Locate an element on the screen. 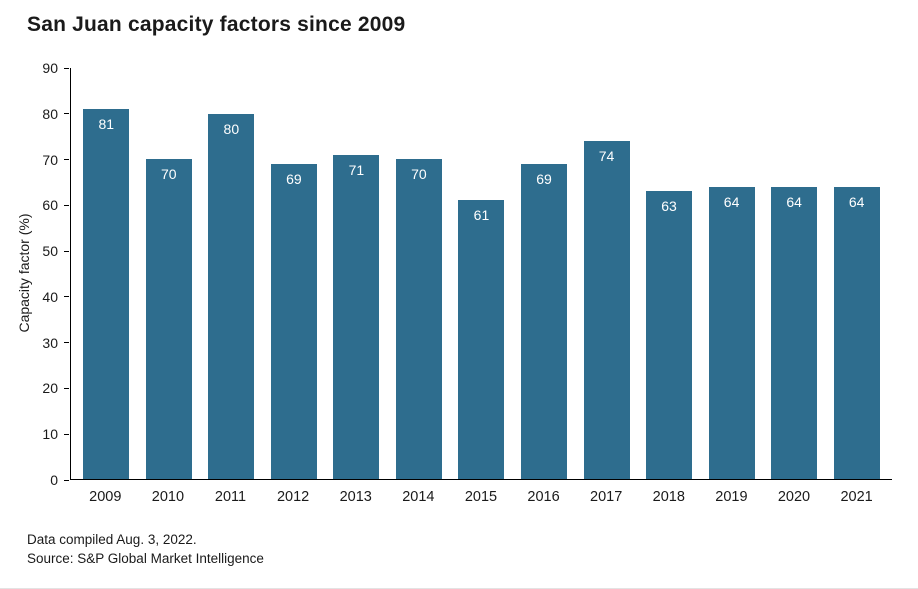 This screenshot has height=589, width=918. bar-2011: 80 is located at coordinates (231, 296).